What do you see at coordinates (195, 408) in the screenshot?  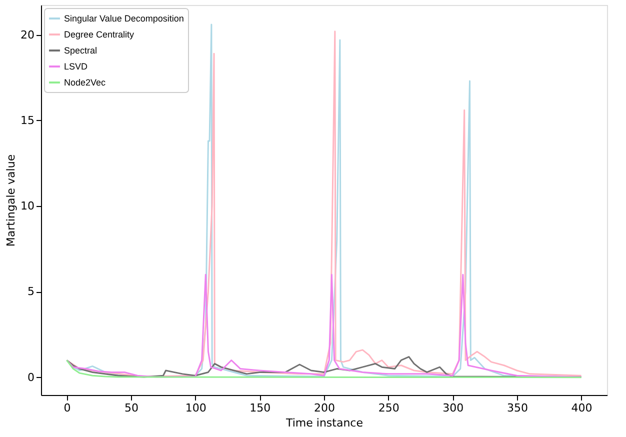 I see `x-tick-label: 100` at bounding box center [195, 408].